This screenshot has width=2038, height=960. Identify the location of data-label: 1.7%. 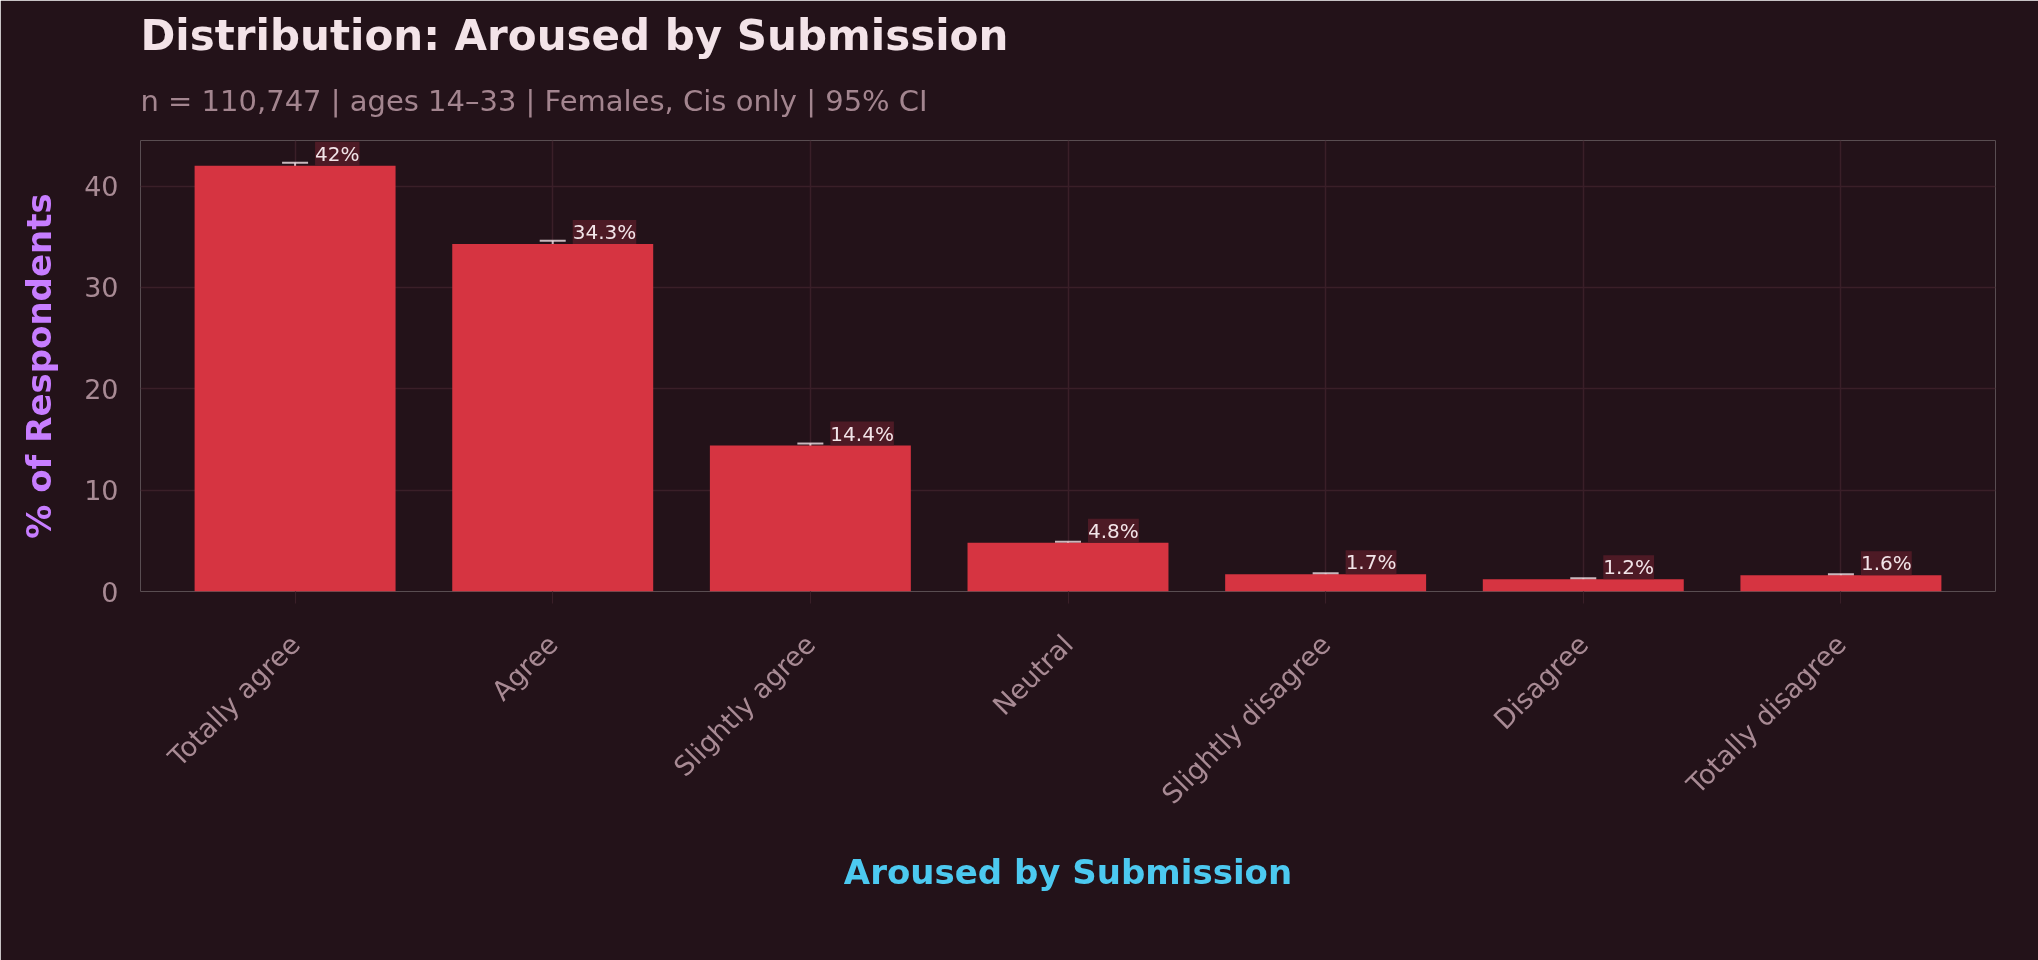
(1371, 562).